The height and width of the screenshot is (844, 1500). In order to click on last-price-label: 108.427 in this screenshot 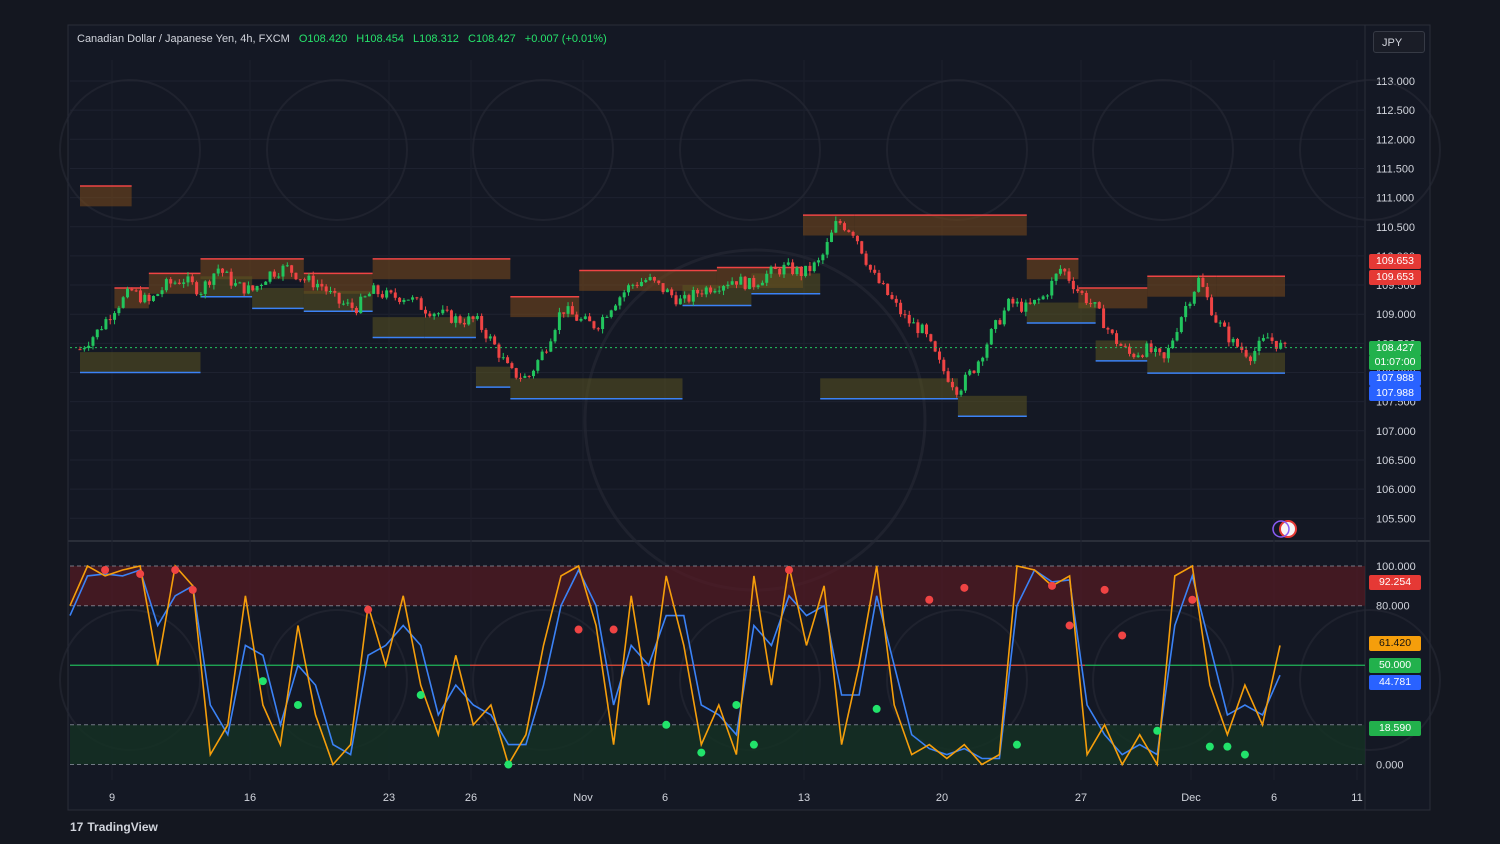, I will do `click(1395, 348)`.